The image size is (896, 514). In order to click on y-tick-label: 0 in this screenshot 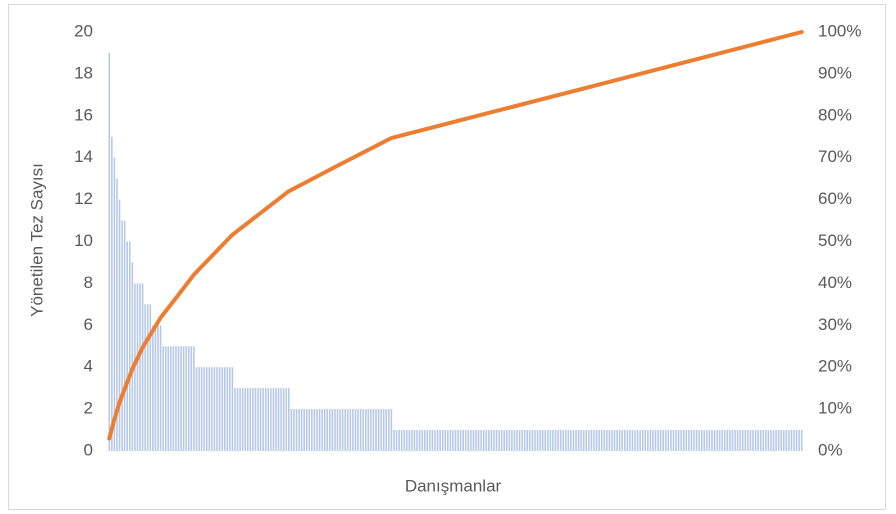, I will do `click(88, 449)`.